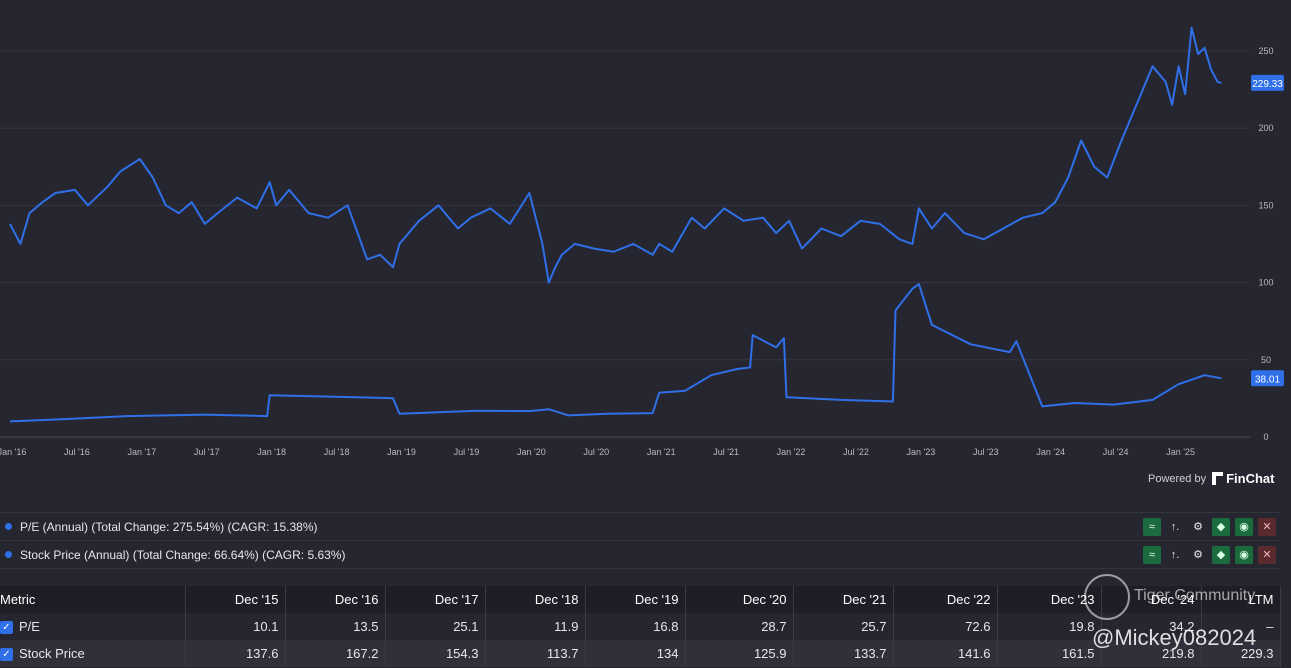 The image size is (1291, 668). I want to click on table-cell: 134, so click(635, 653).